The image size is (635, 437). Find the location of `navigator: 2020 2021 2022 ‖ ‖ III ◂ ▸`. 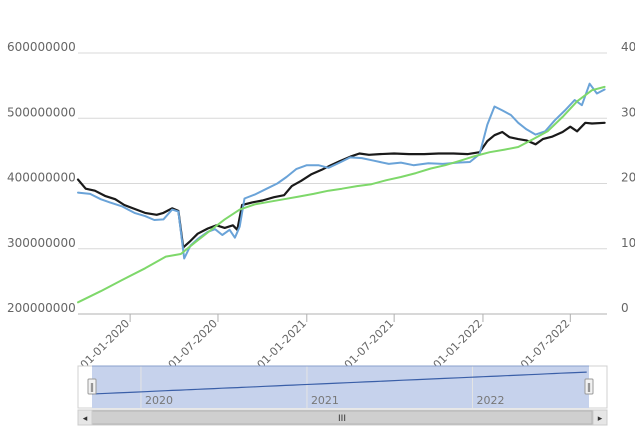

navigator: 2020 2021 2022 ‖ ‖ III ◂ ▸ is located at coordinates (342, 395).